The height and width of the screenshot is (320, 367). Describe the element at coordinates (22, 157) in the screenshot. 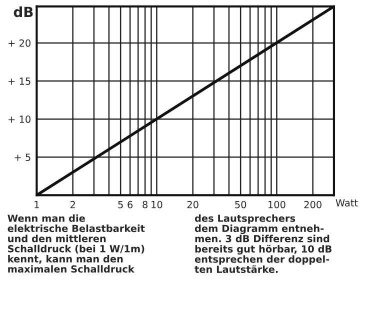

I see `y-tick-label: + 5` at that location.